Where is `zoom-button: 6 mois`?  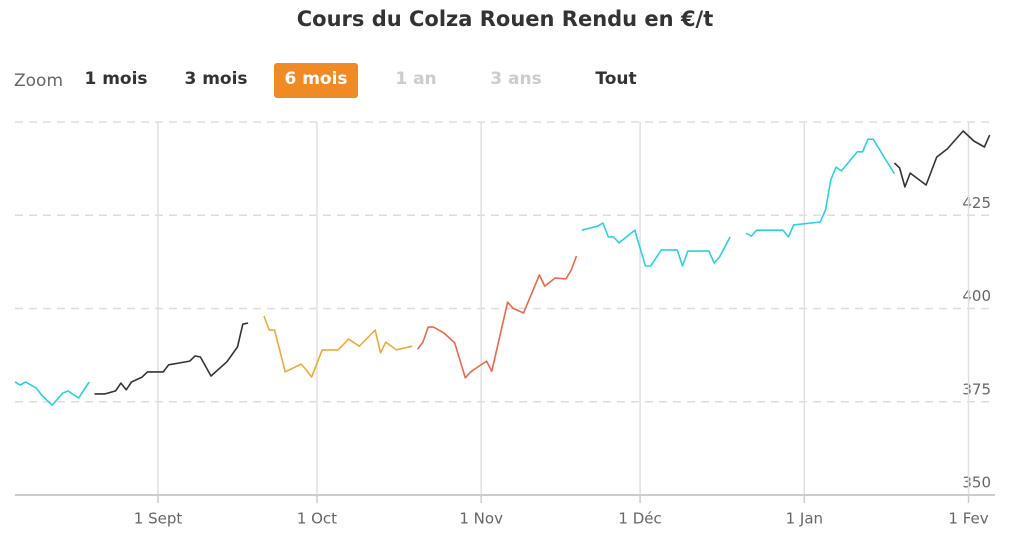
zoom-button: 6 mois is located at coordinates (315, 79).